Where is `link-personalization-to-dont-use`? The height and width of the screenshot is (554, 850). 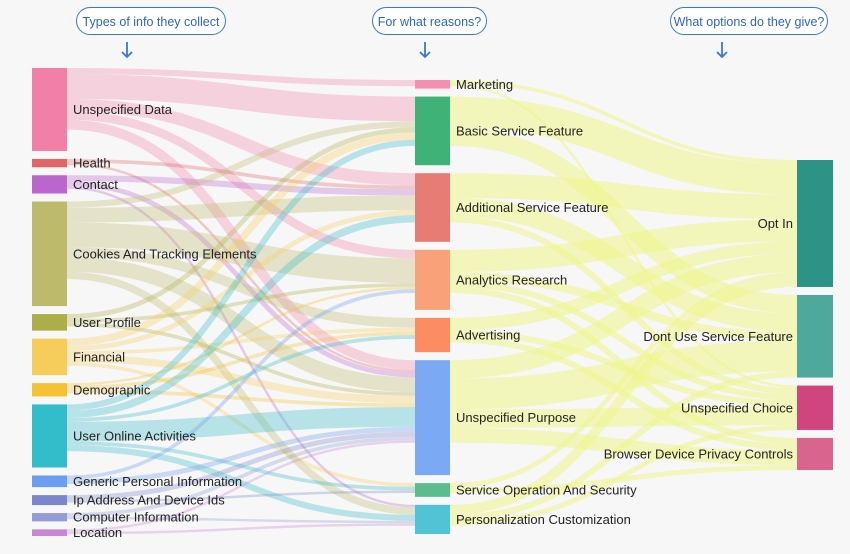 link-personalization-to-dont-use is located at coordinates (623, 446).